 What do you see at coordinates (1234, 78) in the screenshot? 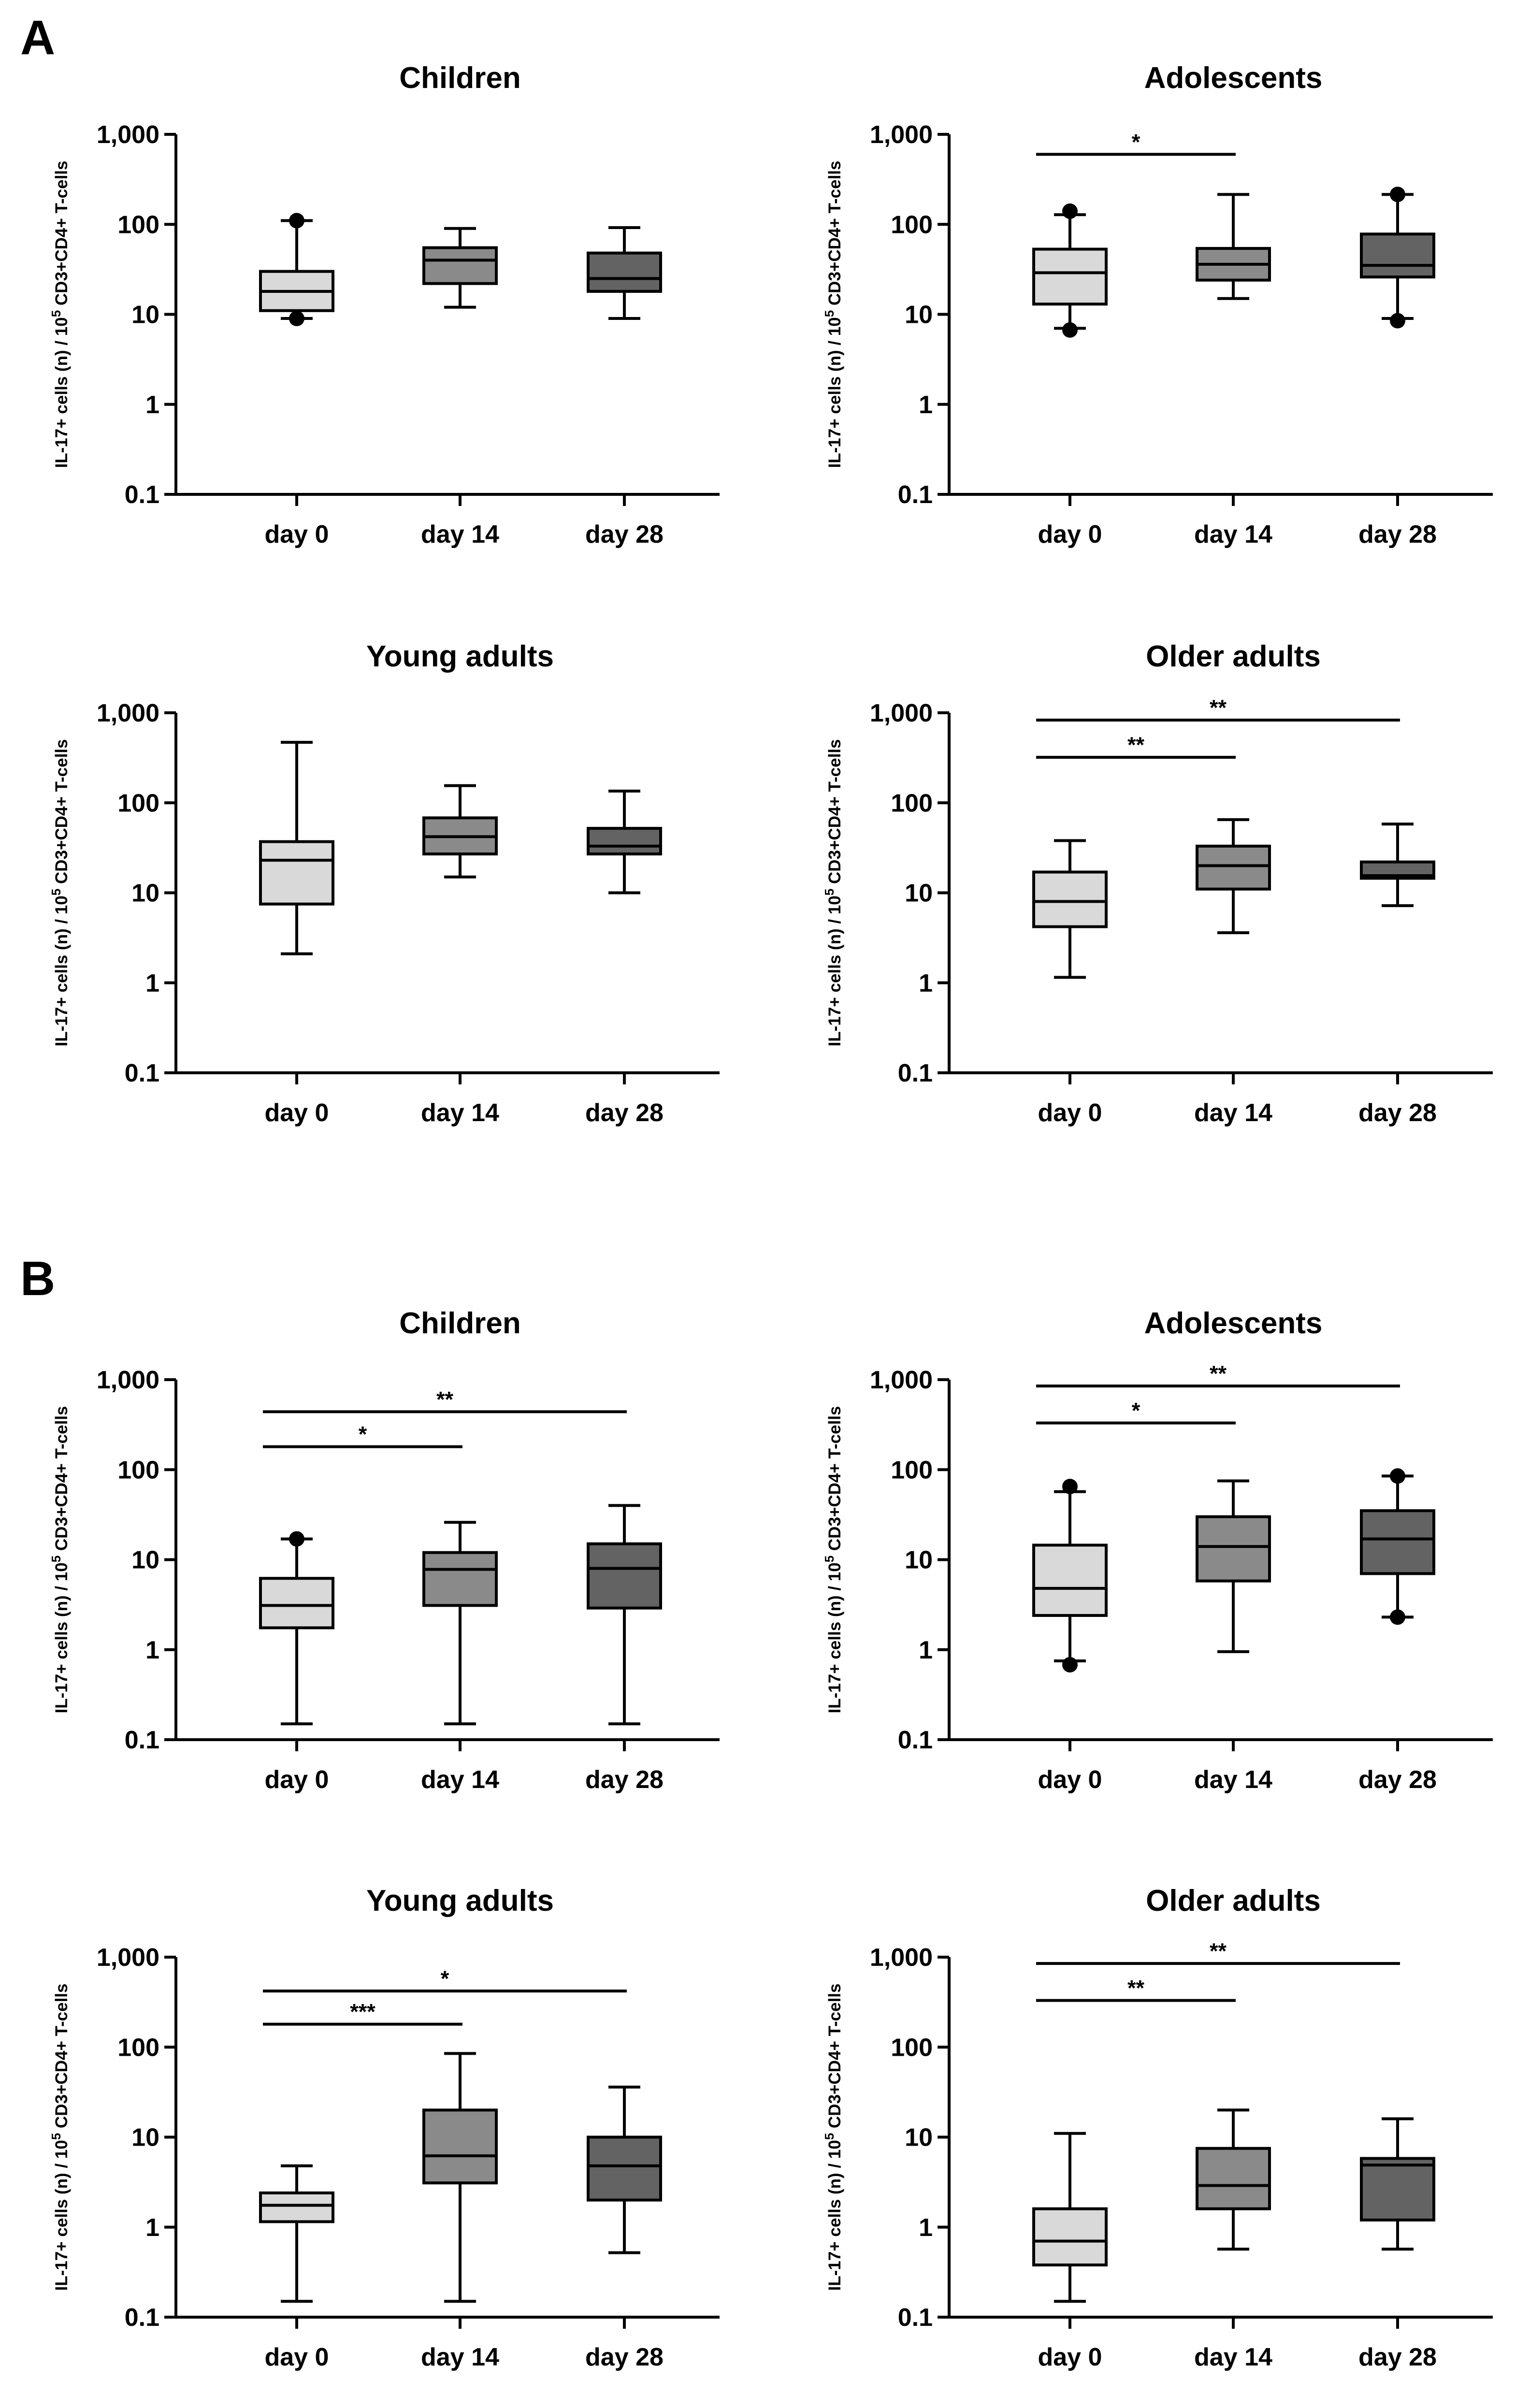
I see `chart-title: Adolescents` at bounding box center [1234, 78].